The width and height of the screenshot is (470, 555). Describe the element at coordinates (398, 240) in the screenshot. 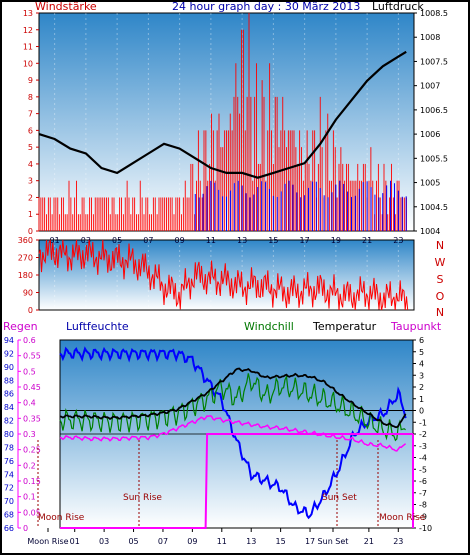

I see `wind-x-tick-label: 23` at that location.